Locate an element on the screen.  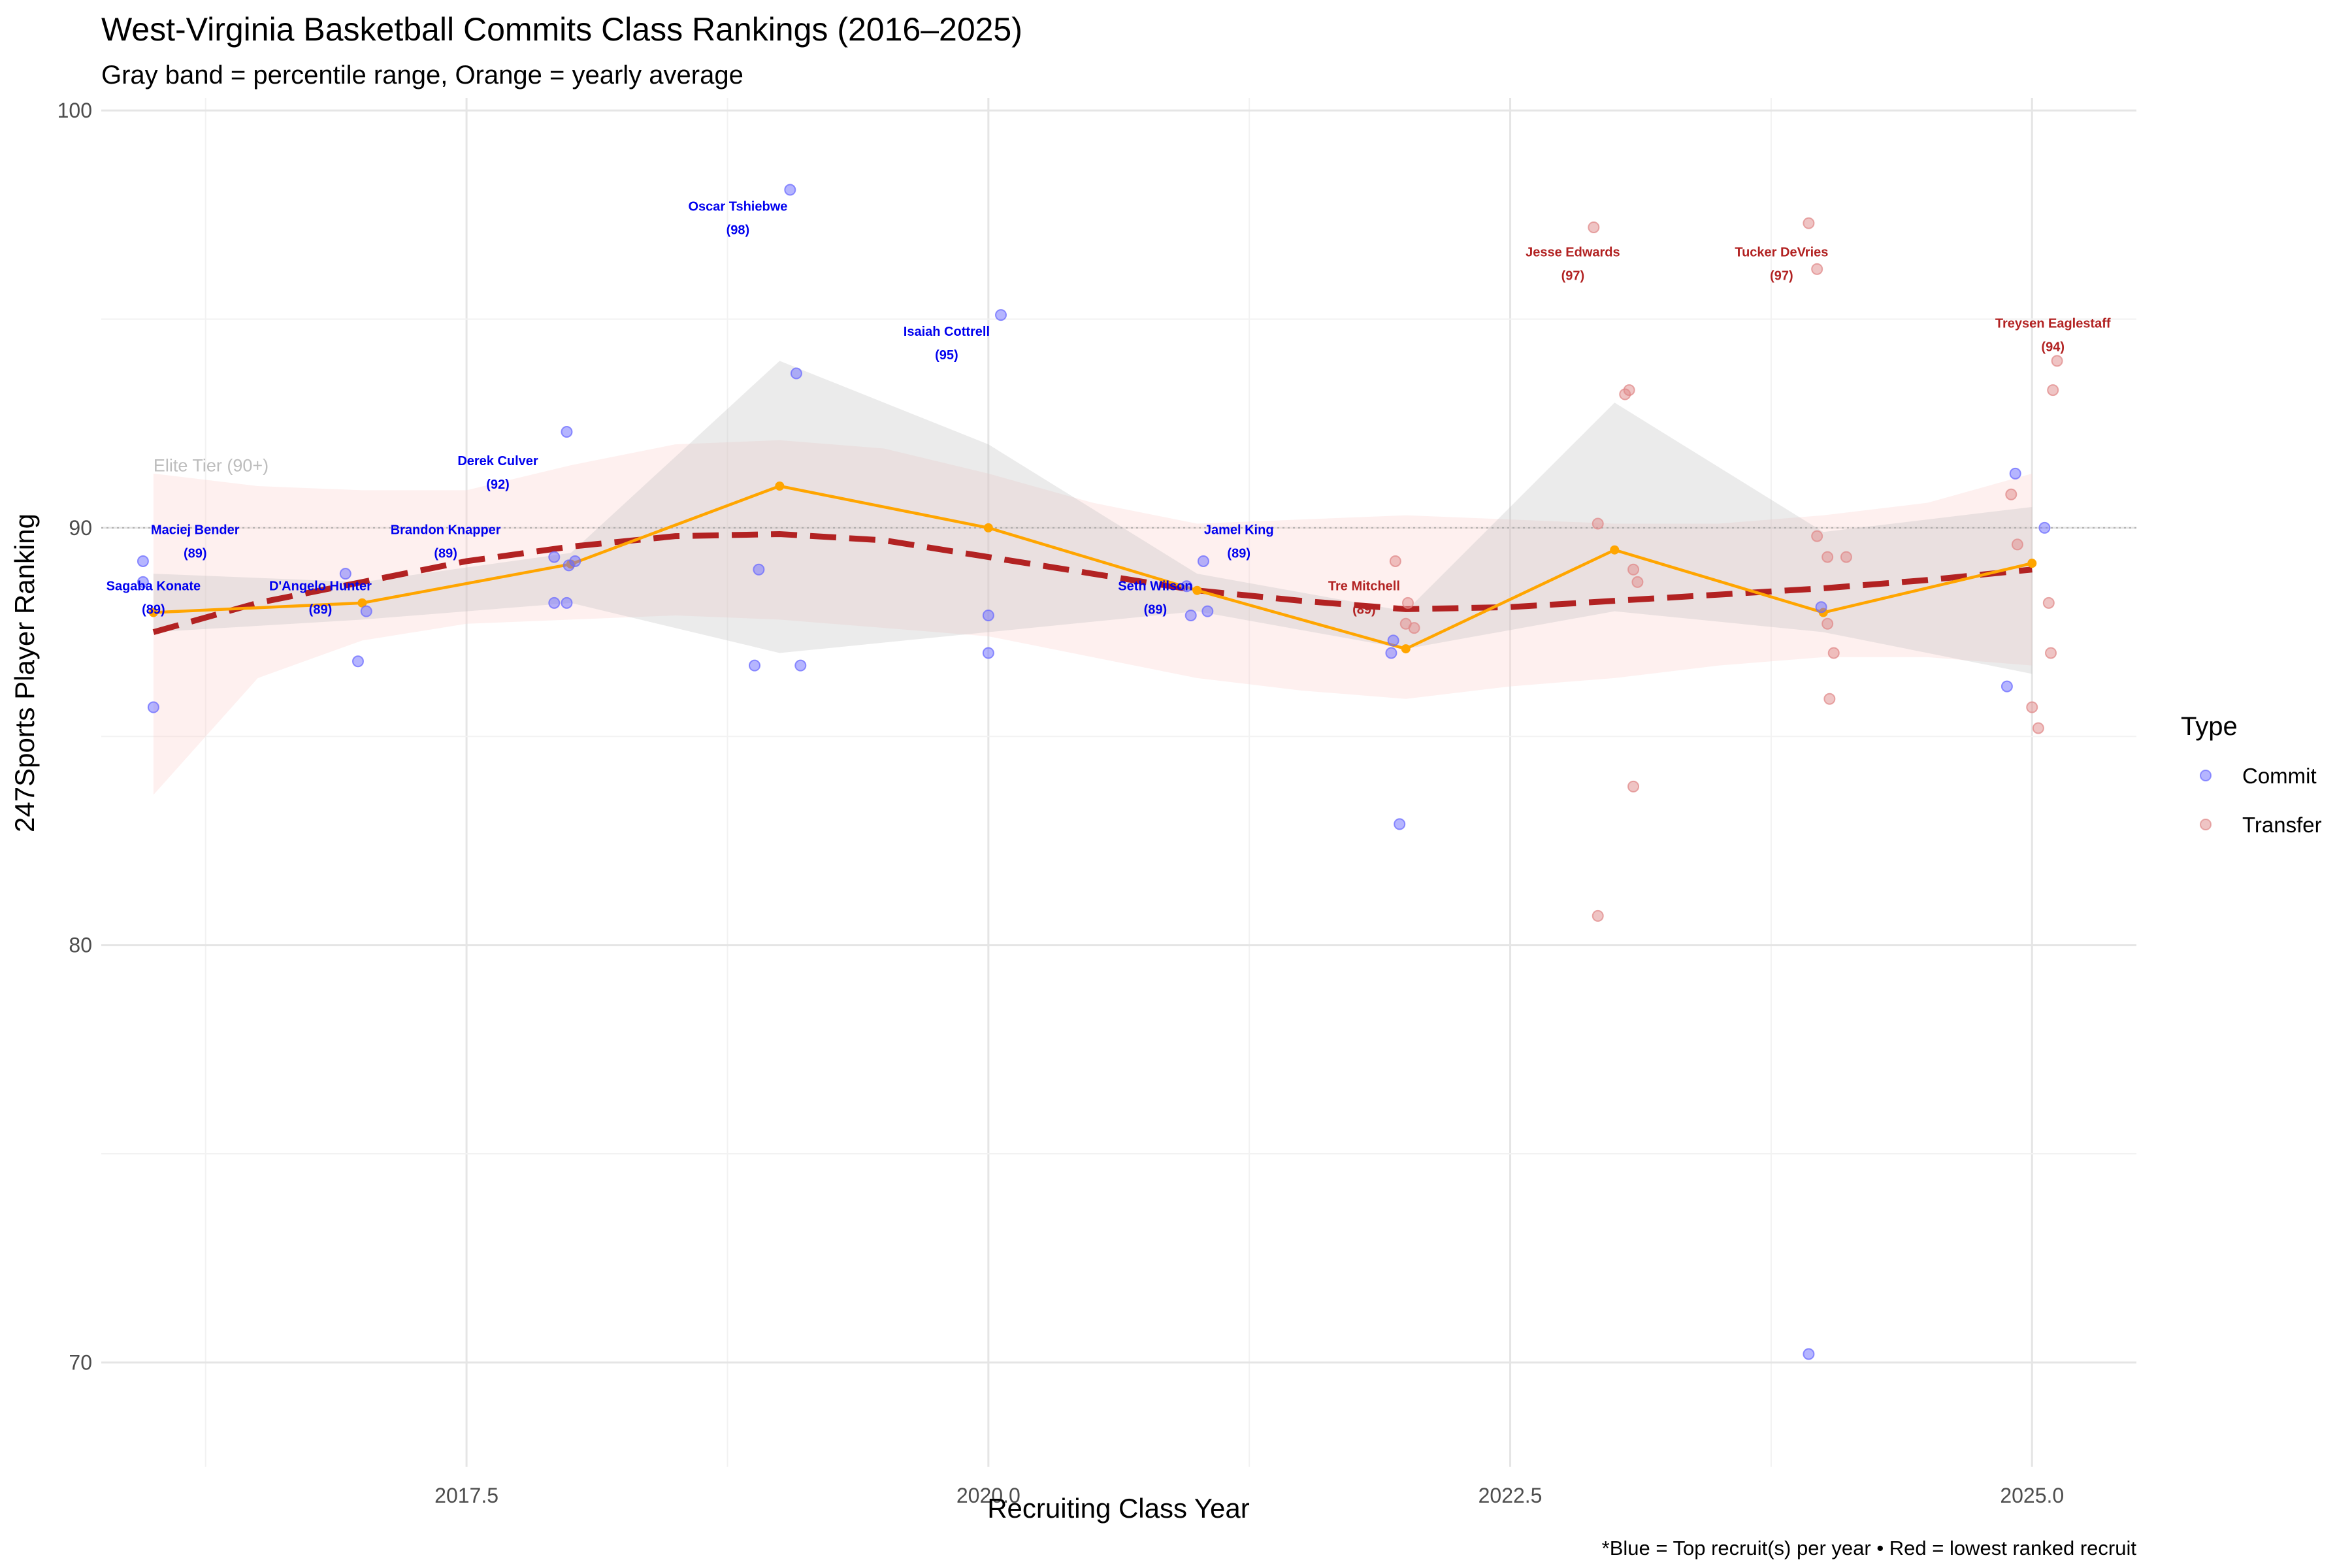
annotation-name: Derek Culver is located at coordinates (497, 461).